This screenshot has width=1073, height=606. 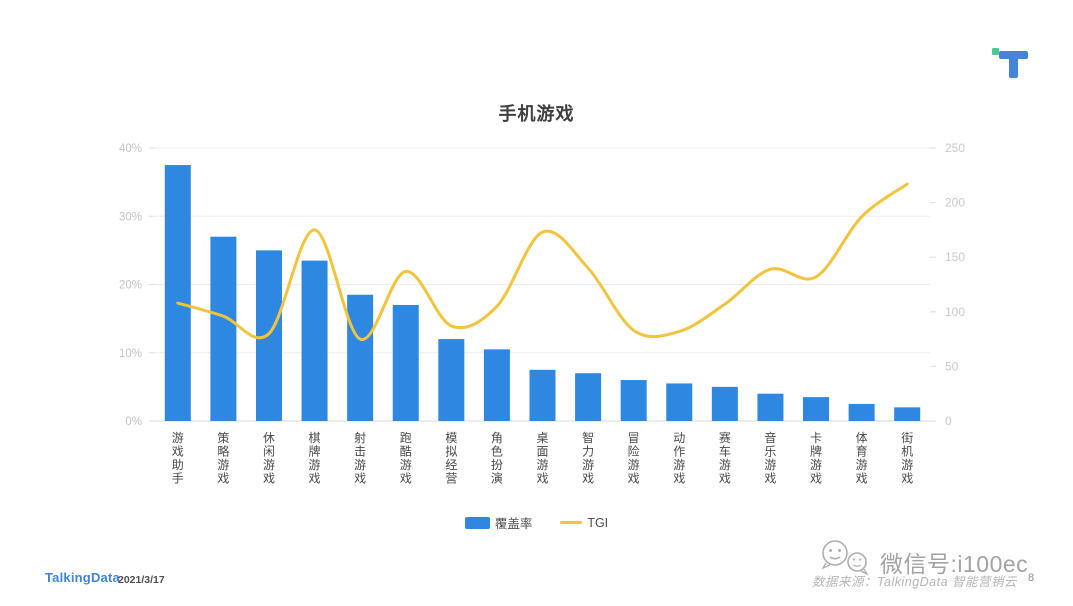 What do you see at coordinates (130, 354) in the screenshot?
I see `left-axis-label: 10%` at bounding box center [130, 354].